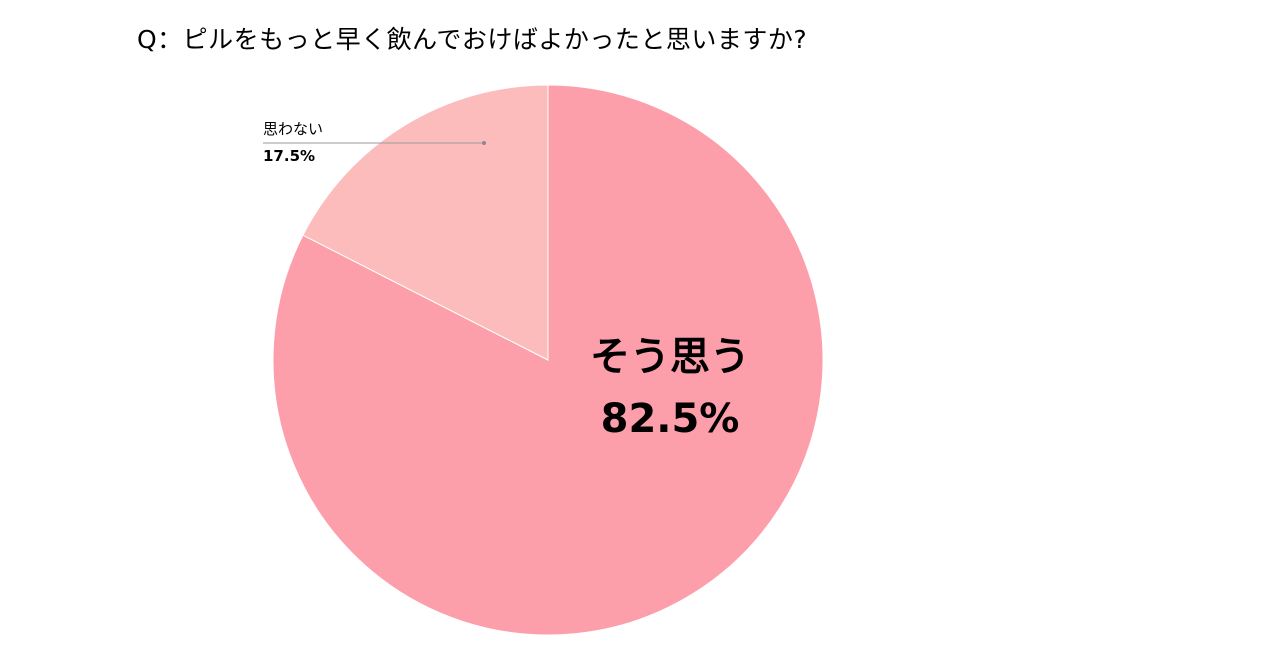  I want to click on slice-label-1: そう思う, so click(670, 357).